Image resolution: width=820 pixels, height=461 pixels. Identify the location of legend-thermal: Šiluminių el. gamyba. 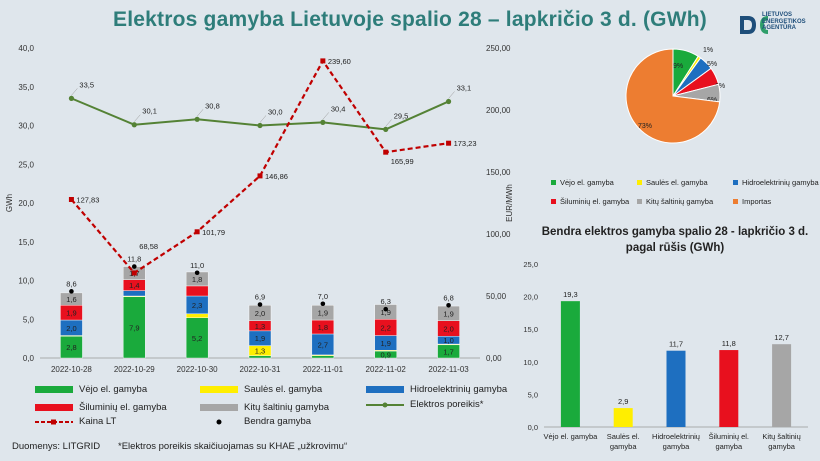
(101, 407).